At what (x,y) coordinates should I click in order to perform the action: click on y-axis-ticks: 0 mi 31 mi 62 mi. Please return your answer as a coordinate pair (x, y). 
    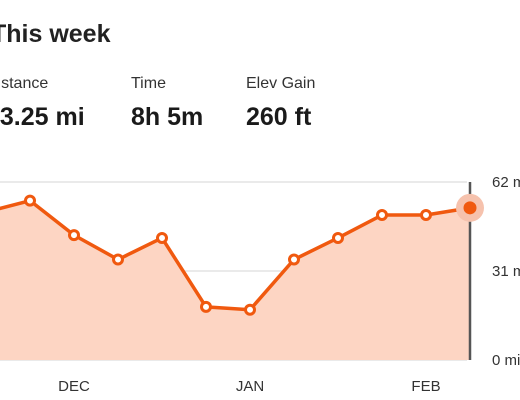
    Looking at the image, I should click on (506, 271).